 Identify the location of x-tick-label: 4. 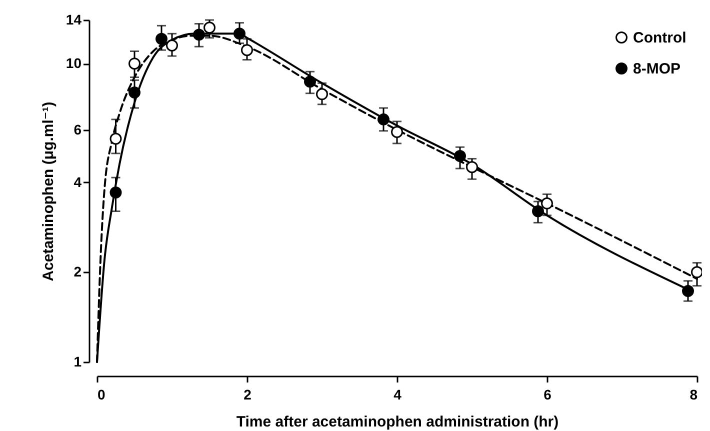
(398, 394).